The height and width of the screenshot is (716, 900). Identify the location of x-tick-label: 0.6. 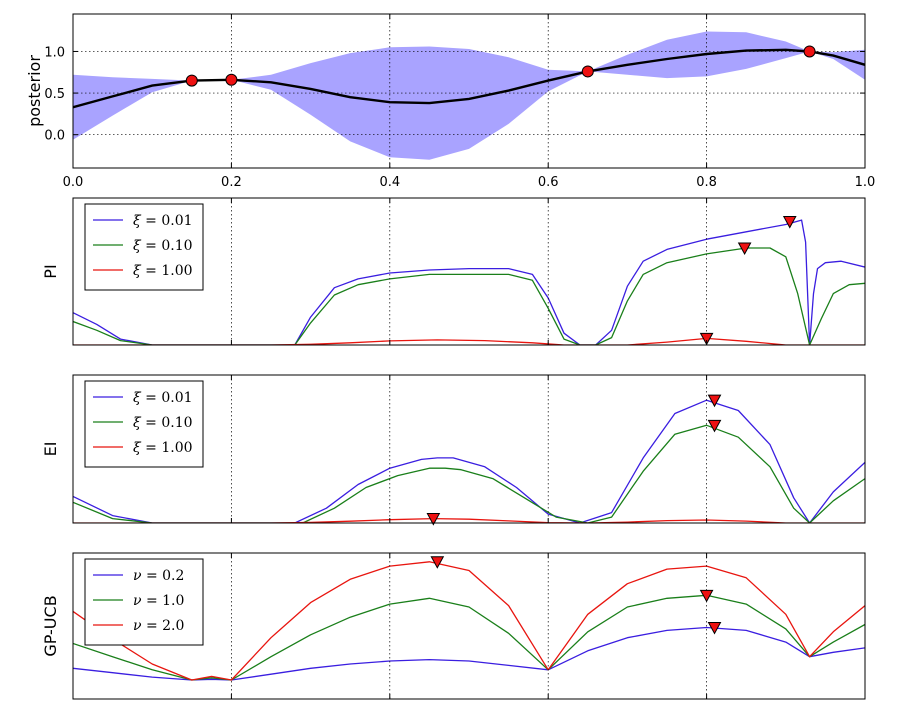
(548, 182).